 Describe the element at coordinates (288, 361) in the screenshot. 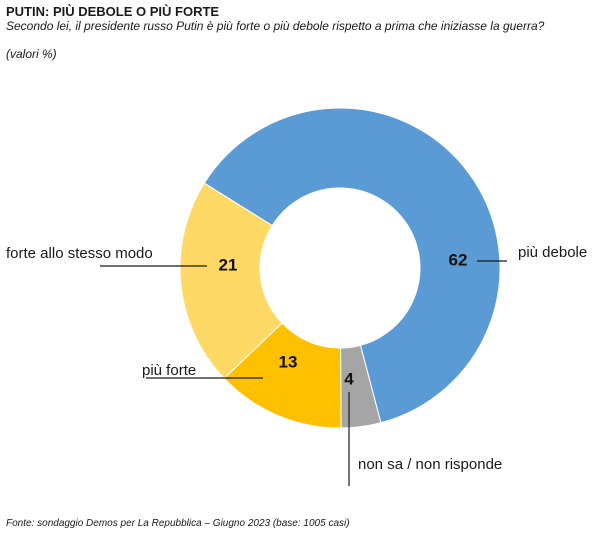

I see `value-label-piu-forte: 13` at that location.